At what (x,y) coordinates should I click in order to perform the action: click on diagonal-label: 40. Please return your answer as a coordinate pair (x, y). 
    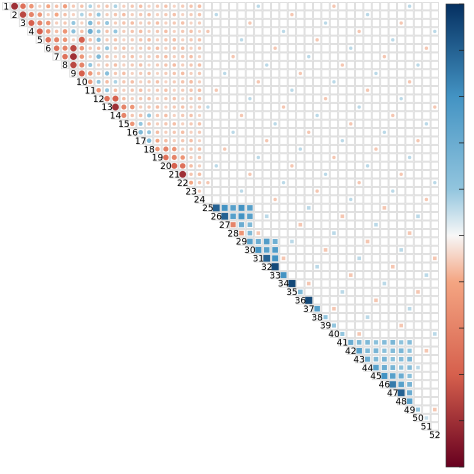
    Looking at the image, I should click on (334, 335).